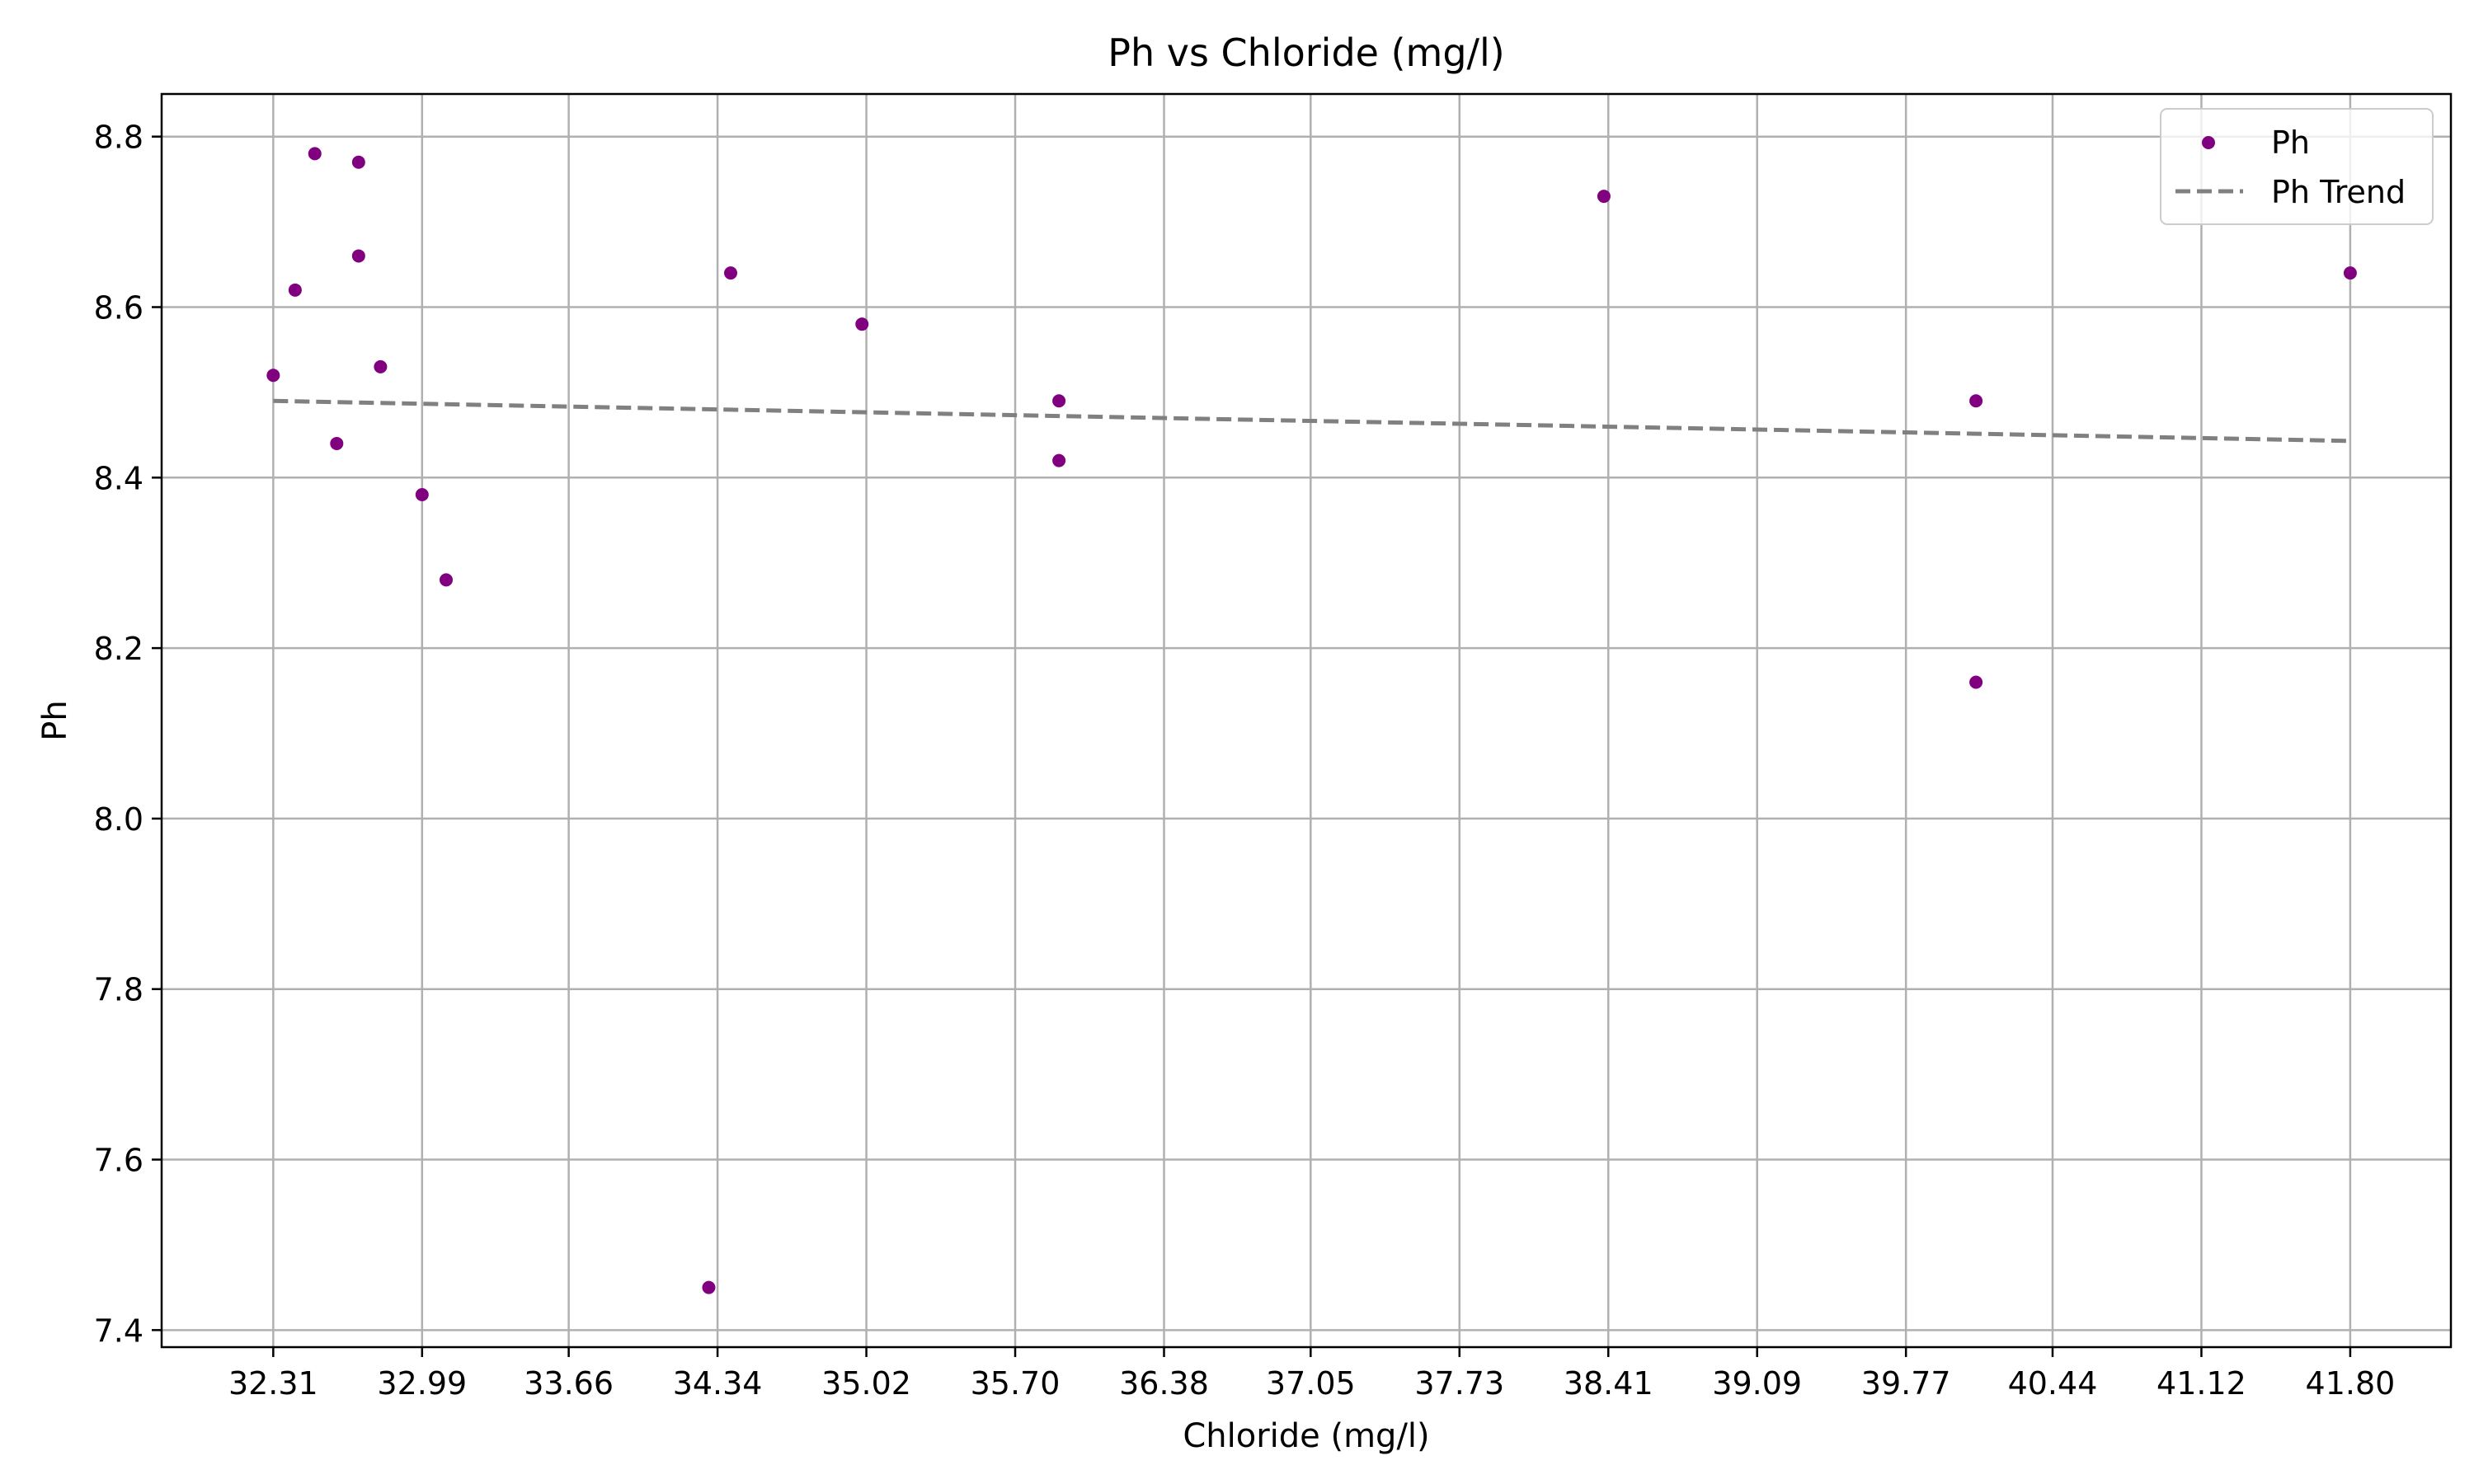  I want to click on x-tick-label: 32.99, so click(422, 1383).